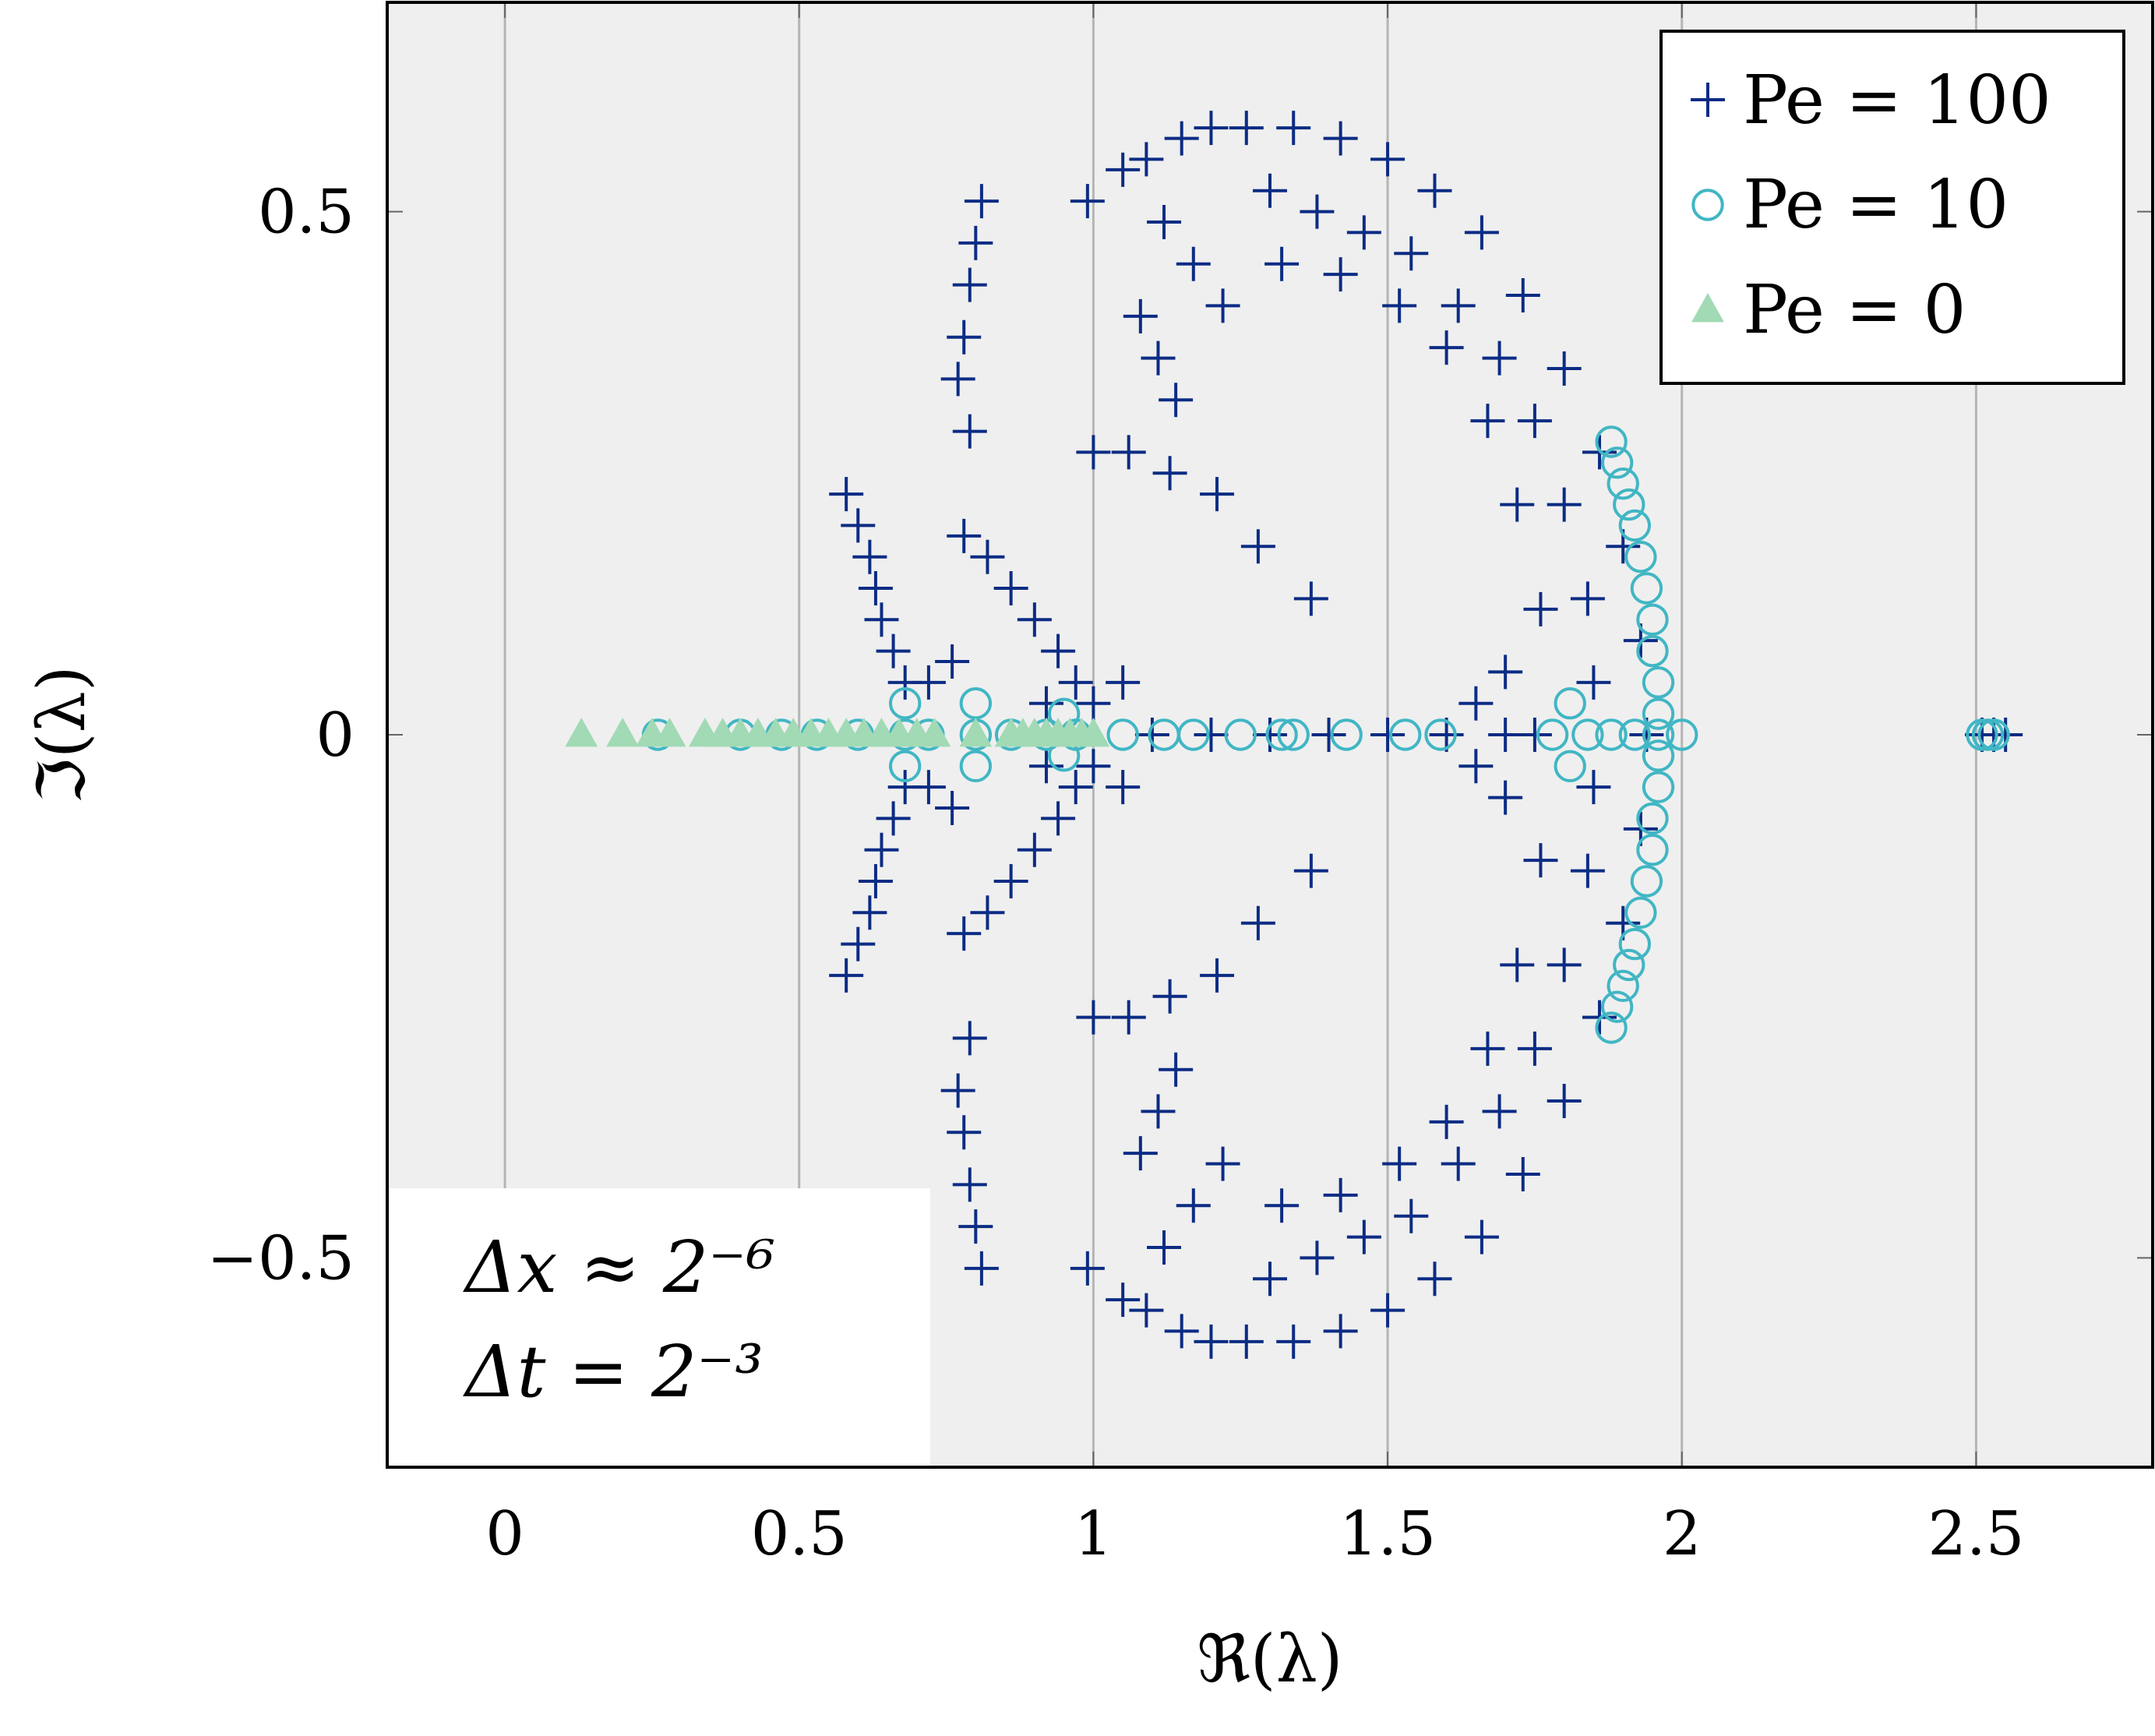  What do you see at coordinates (1707, 308) in the screenshot?
I see `legend-marker-pe0` at bounding box center [1707, 308].